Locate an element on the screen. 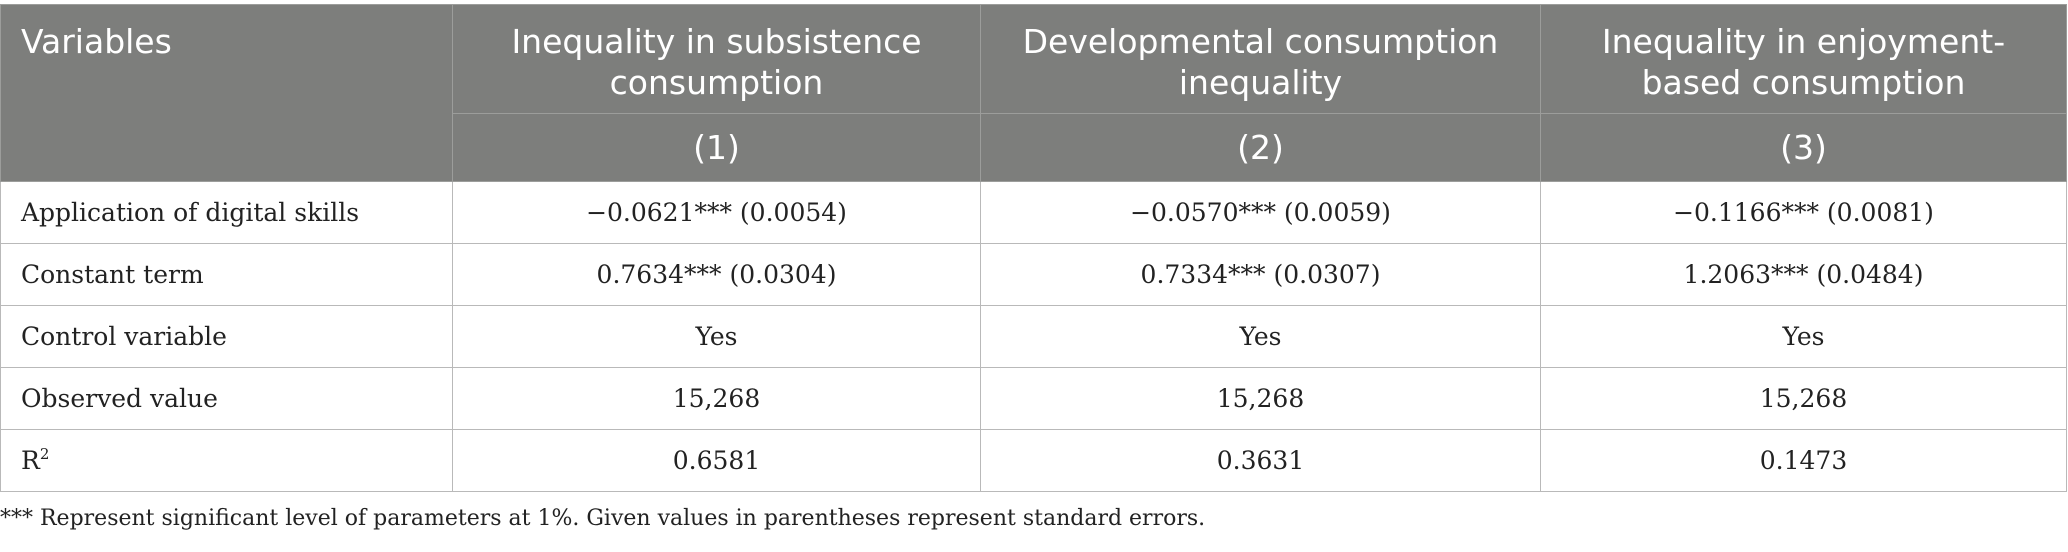 Image resolution: width=2068 pixels, height=552 pixels. table-cell: 0.3631 is located at coordinates (1260, 460).